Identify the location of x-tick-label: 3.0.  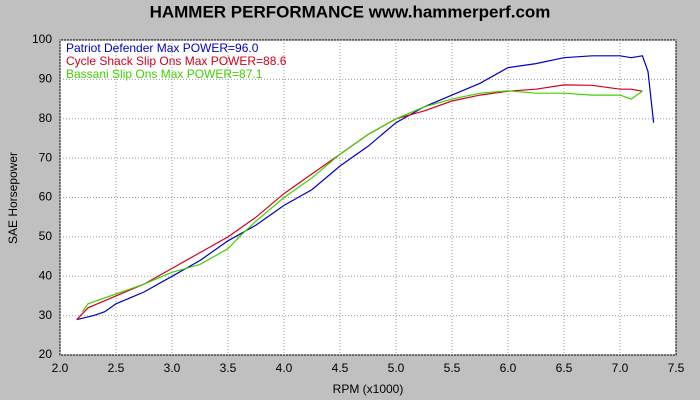
(172, 368).